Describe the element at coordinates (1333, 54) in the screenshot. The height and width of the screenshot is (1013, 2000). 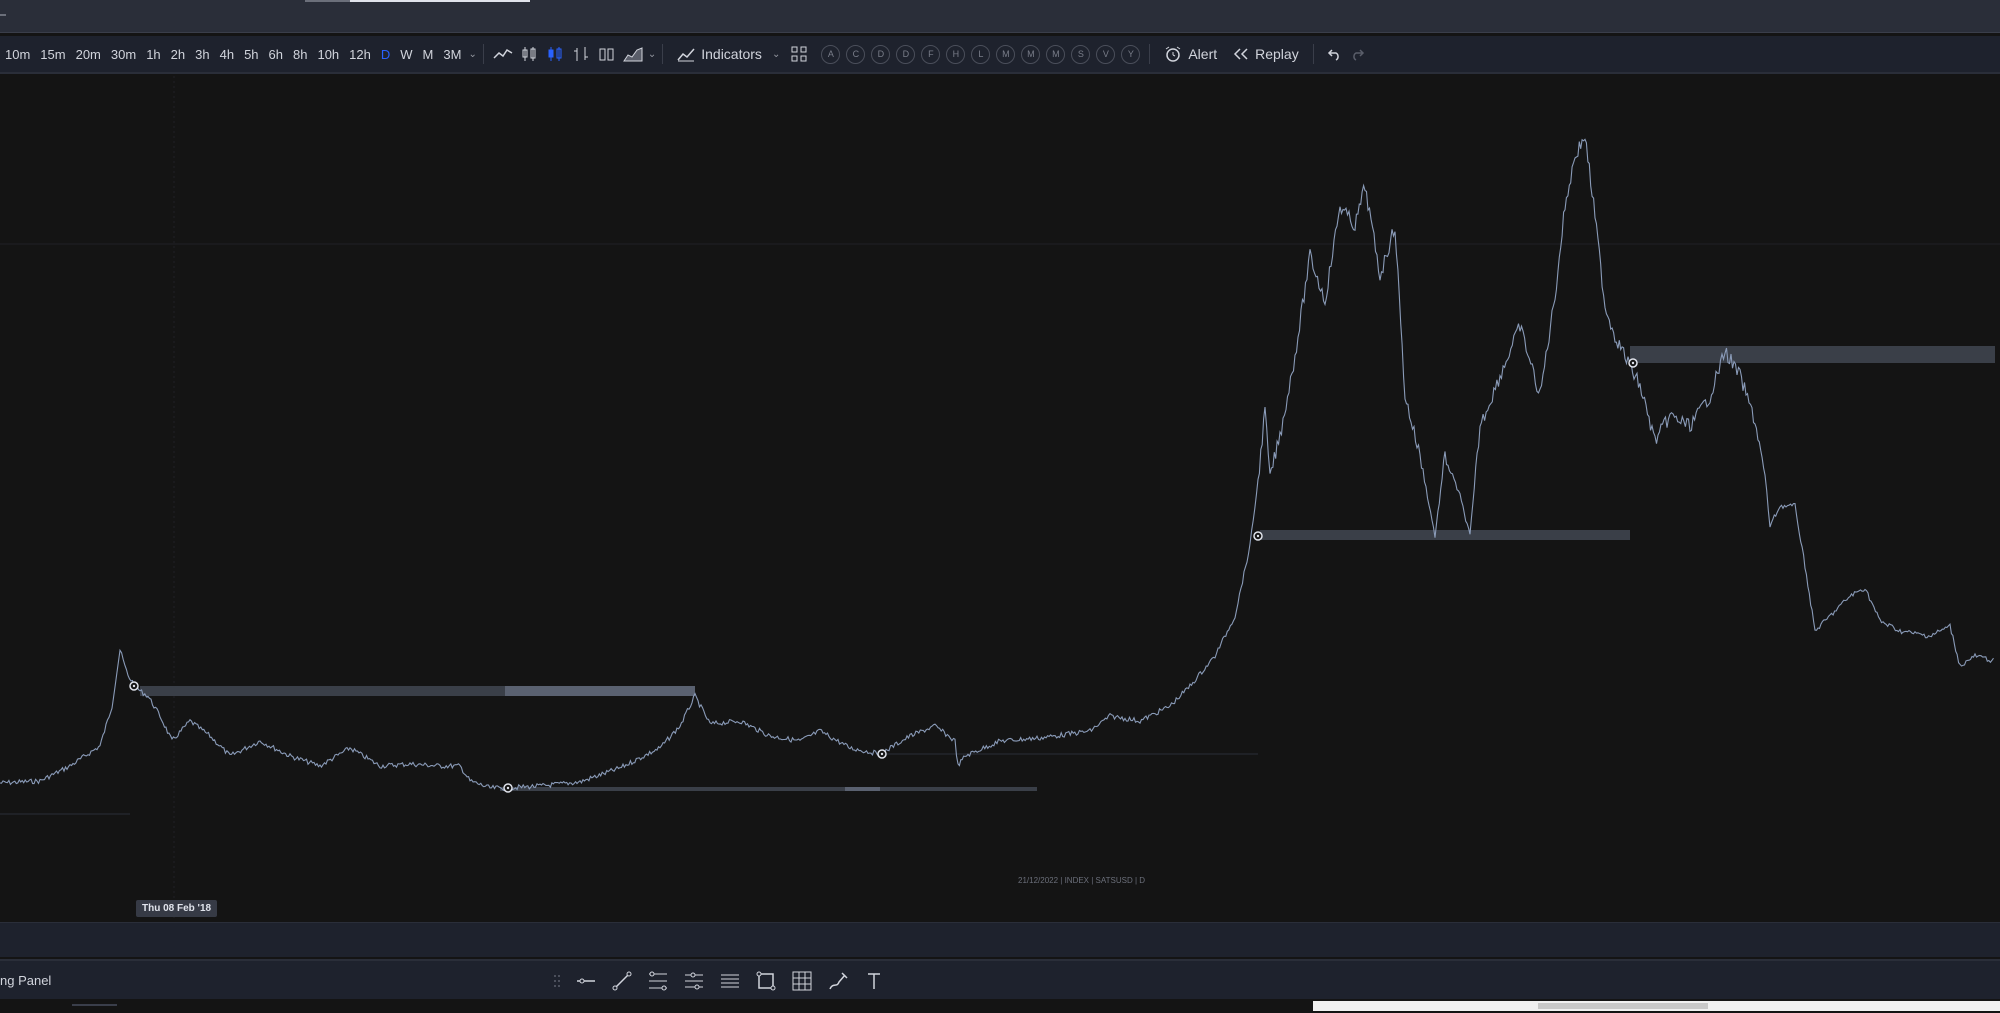
I see `undo-icon` at that location.